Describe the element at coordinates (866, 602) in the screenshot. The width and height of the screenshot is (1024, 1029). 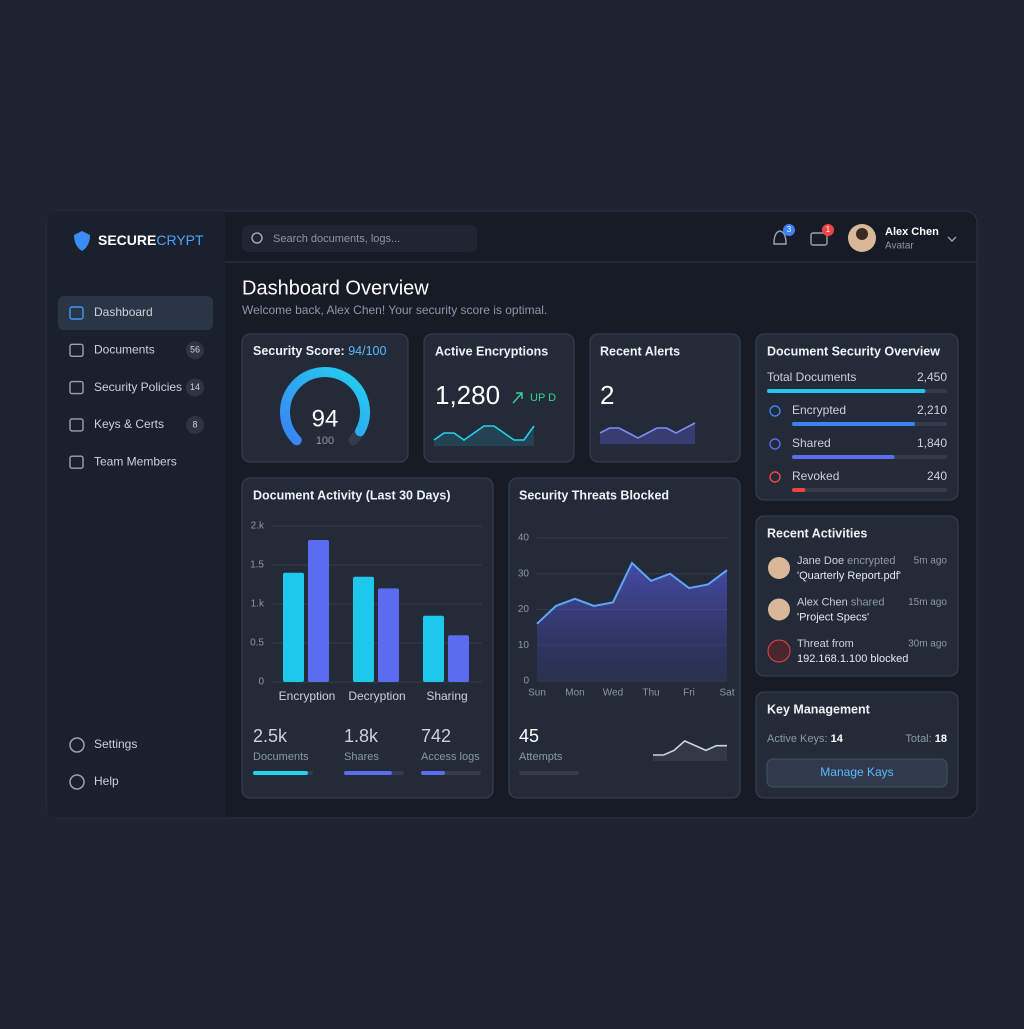
I see `activity-action: shared` at that location.